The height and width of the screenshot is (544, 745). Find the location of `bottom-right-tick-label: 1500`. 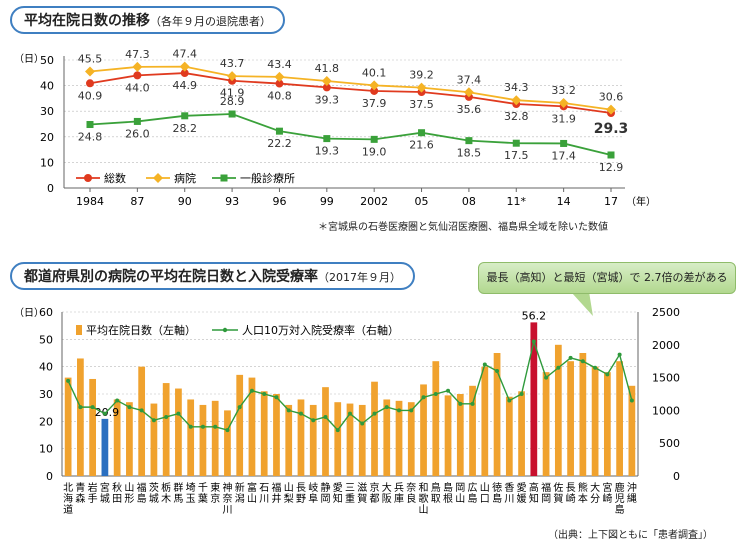

bottom-right-tick-label: 1500 is located at coordinates (666, 378).